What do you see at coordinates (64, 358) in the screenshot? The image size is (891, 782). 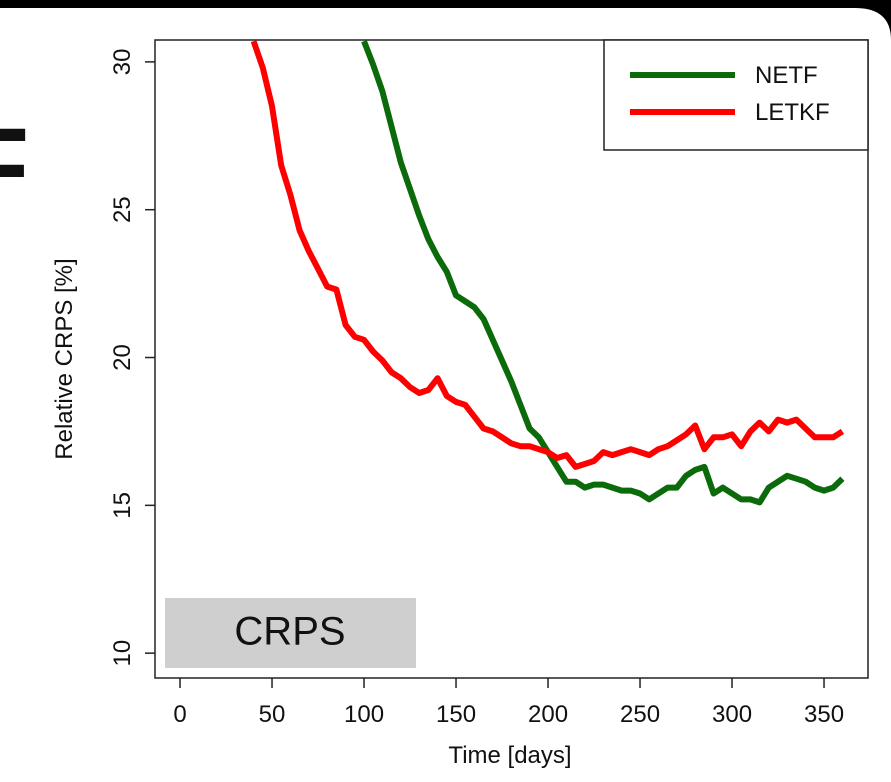 I see `y-axis-label: Relative CRPS [%]` at bounding box center [64, 358].